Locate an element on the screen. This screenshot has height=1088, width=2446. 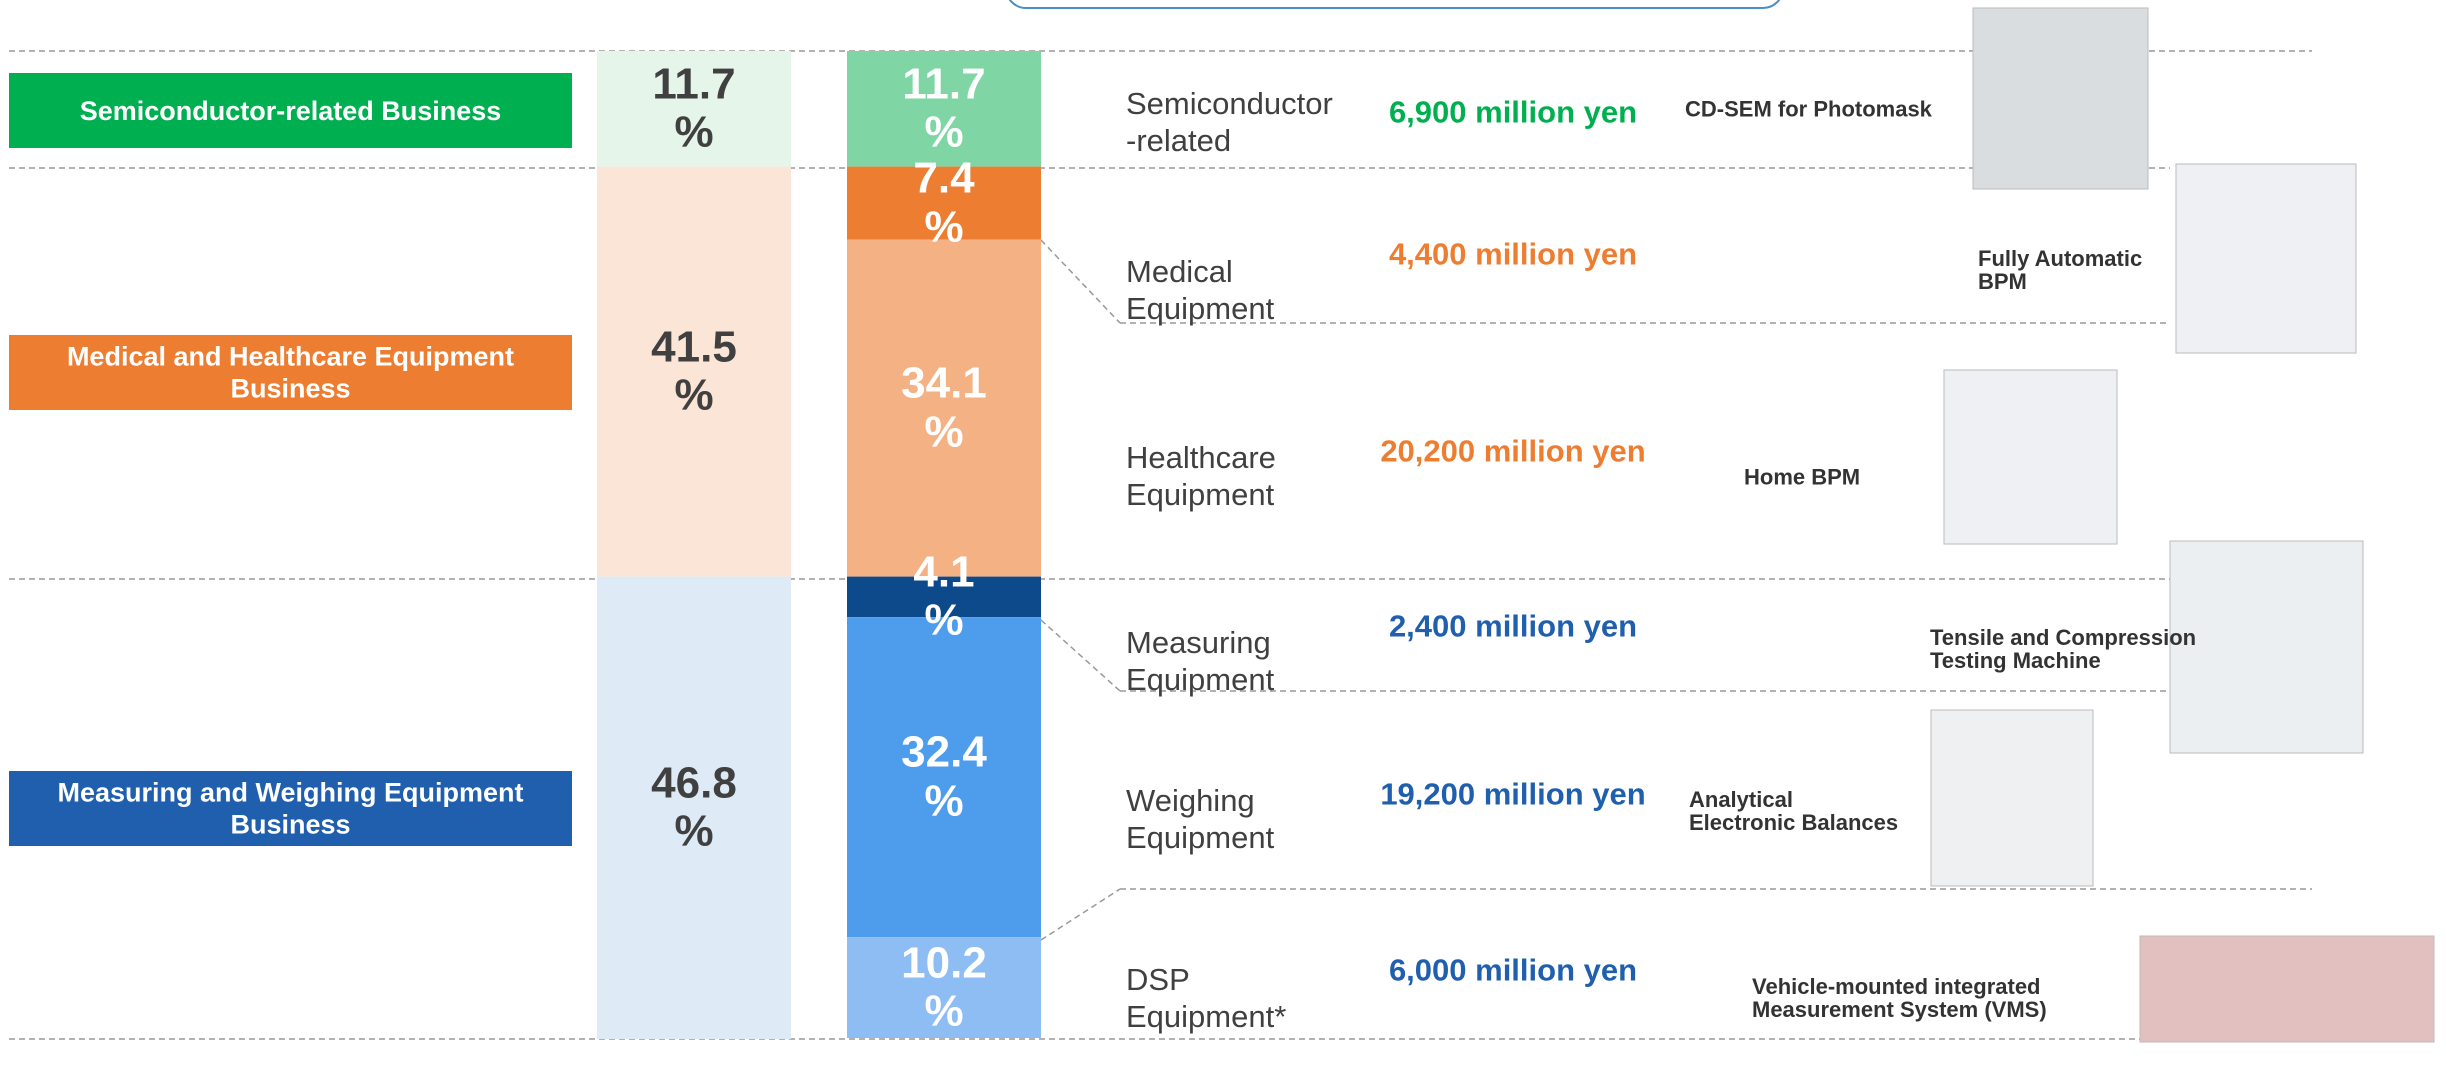
group-label: Semiconductor-related Business is located at coordinates (290, 110).